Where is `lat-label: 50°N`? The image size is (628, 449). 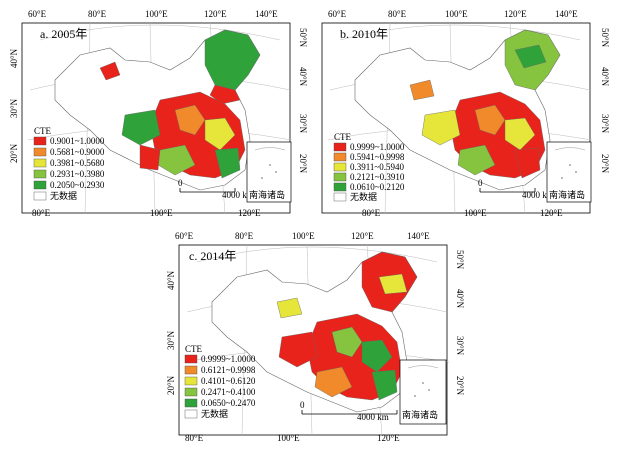
lat-label: 50°N is located at coordinates (605, 38).